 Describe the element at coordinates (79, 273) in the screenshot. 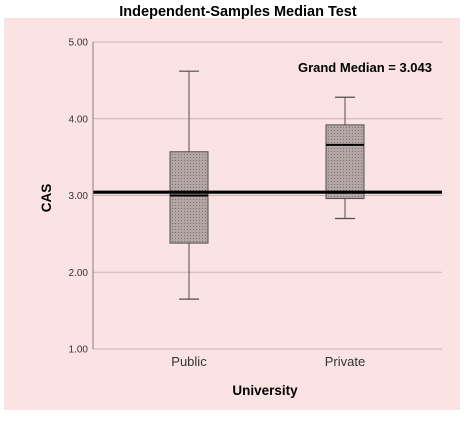

I see `y-tick-label: 2.00` at that location.